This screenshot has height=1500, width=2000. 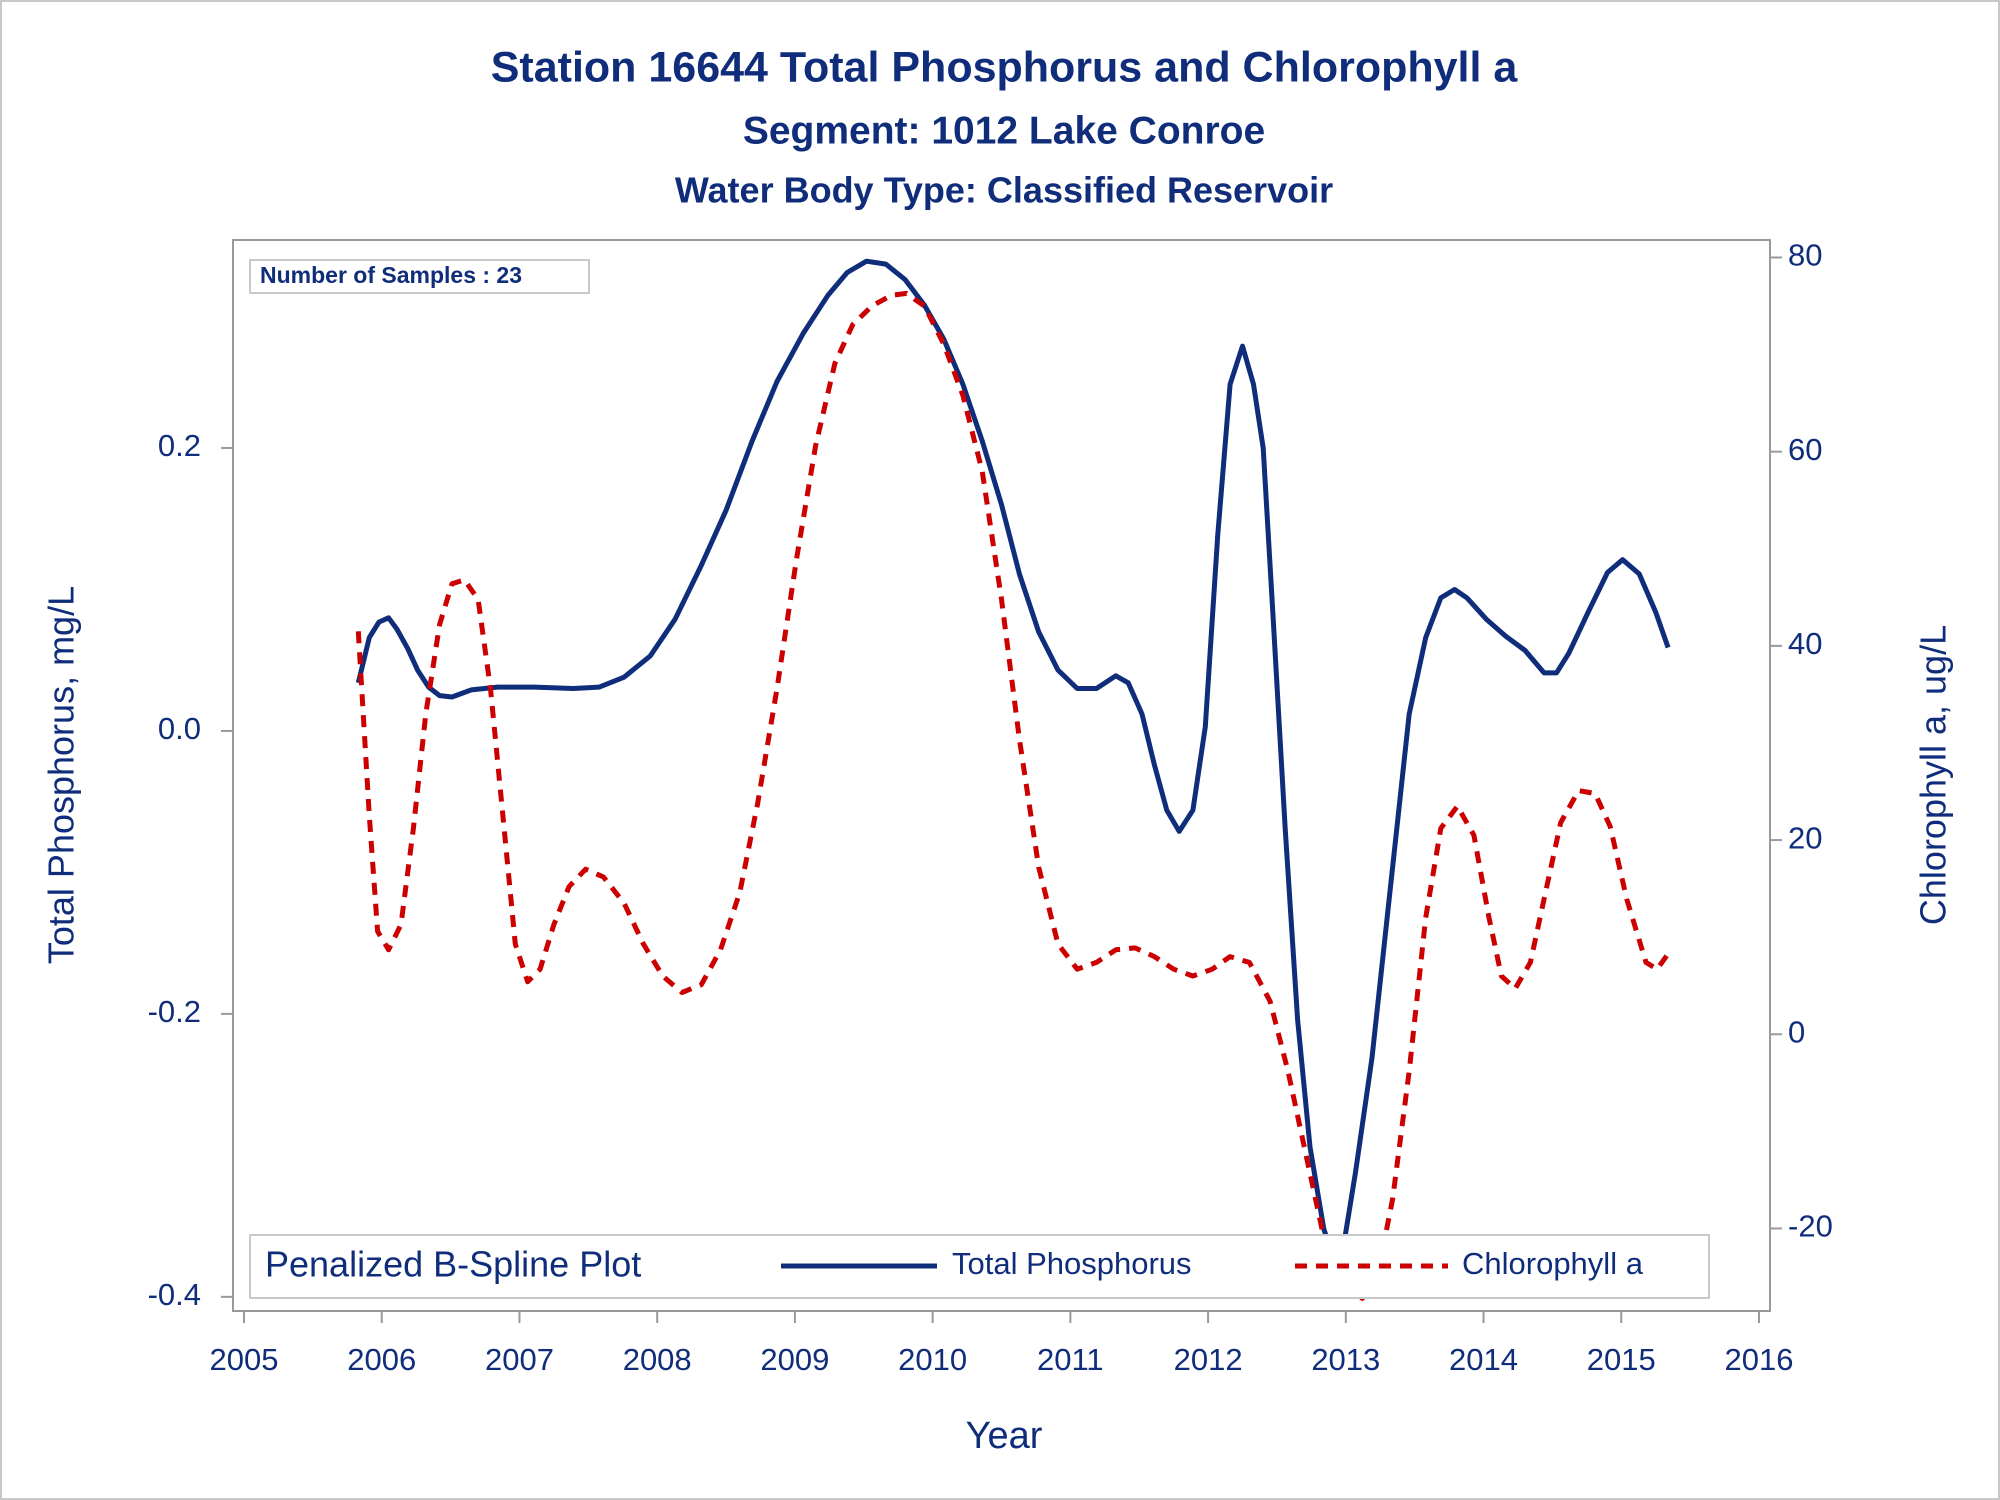 I want to click on chart-subtitle: Water Body Type: Classified Reservoir, so click(x=1004, y=190).